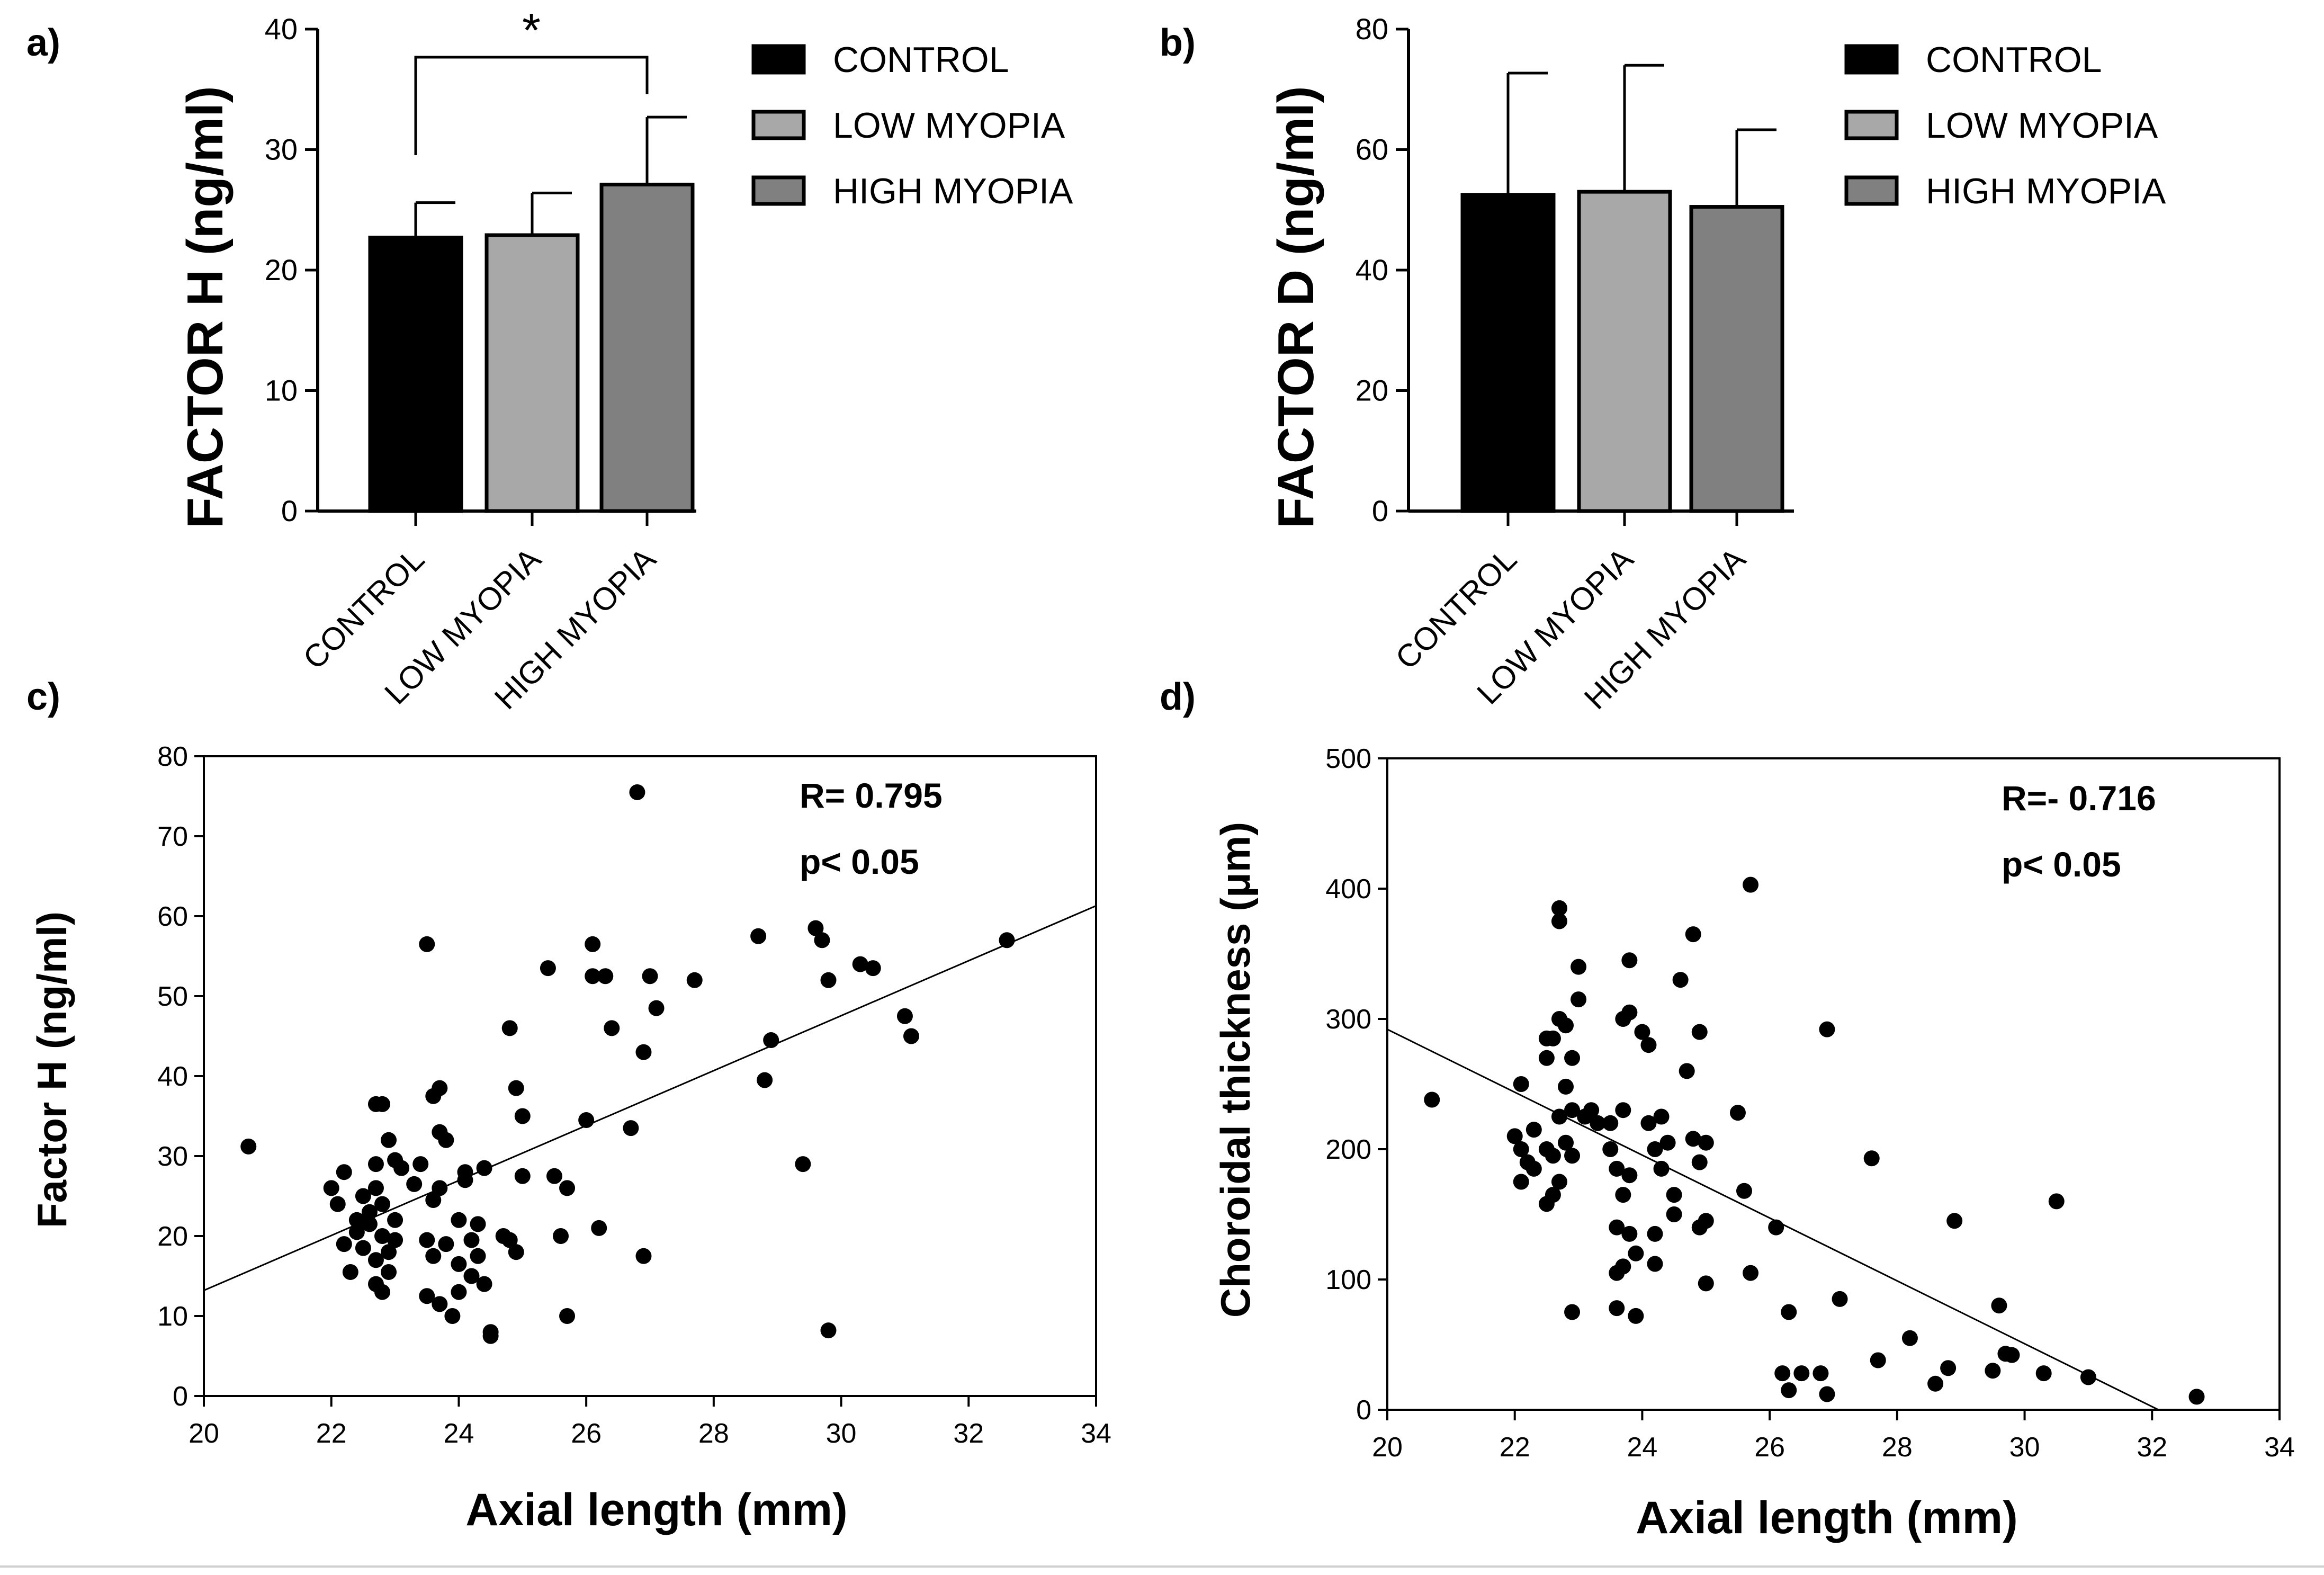 Image resolution: width=2324 pixels, height=1575 pixels. I want to click on panel-b-letter: b), so click(1178, 43).